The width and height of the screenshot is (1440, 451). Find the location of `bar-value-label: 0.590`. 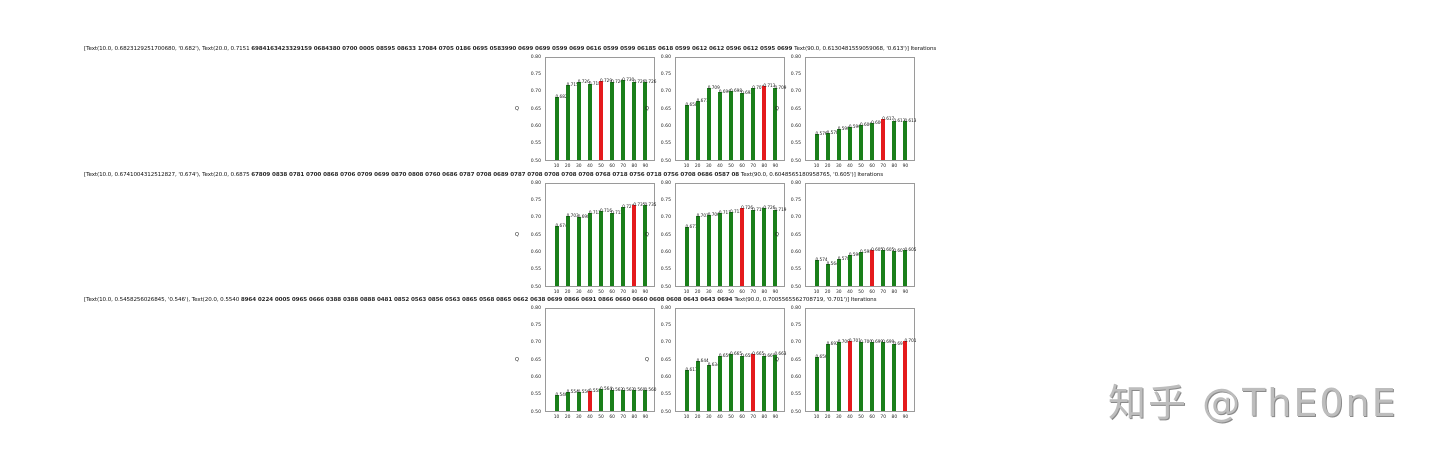

bar-value-label: 0.590 is located at coordinates (854, 254).